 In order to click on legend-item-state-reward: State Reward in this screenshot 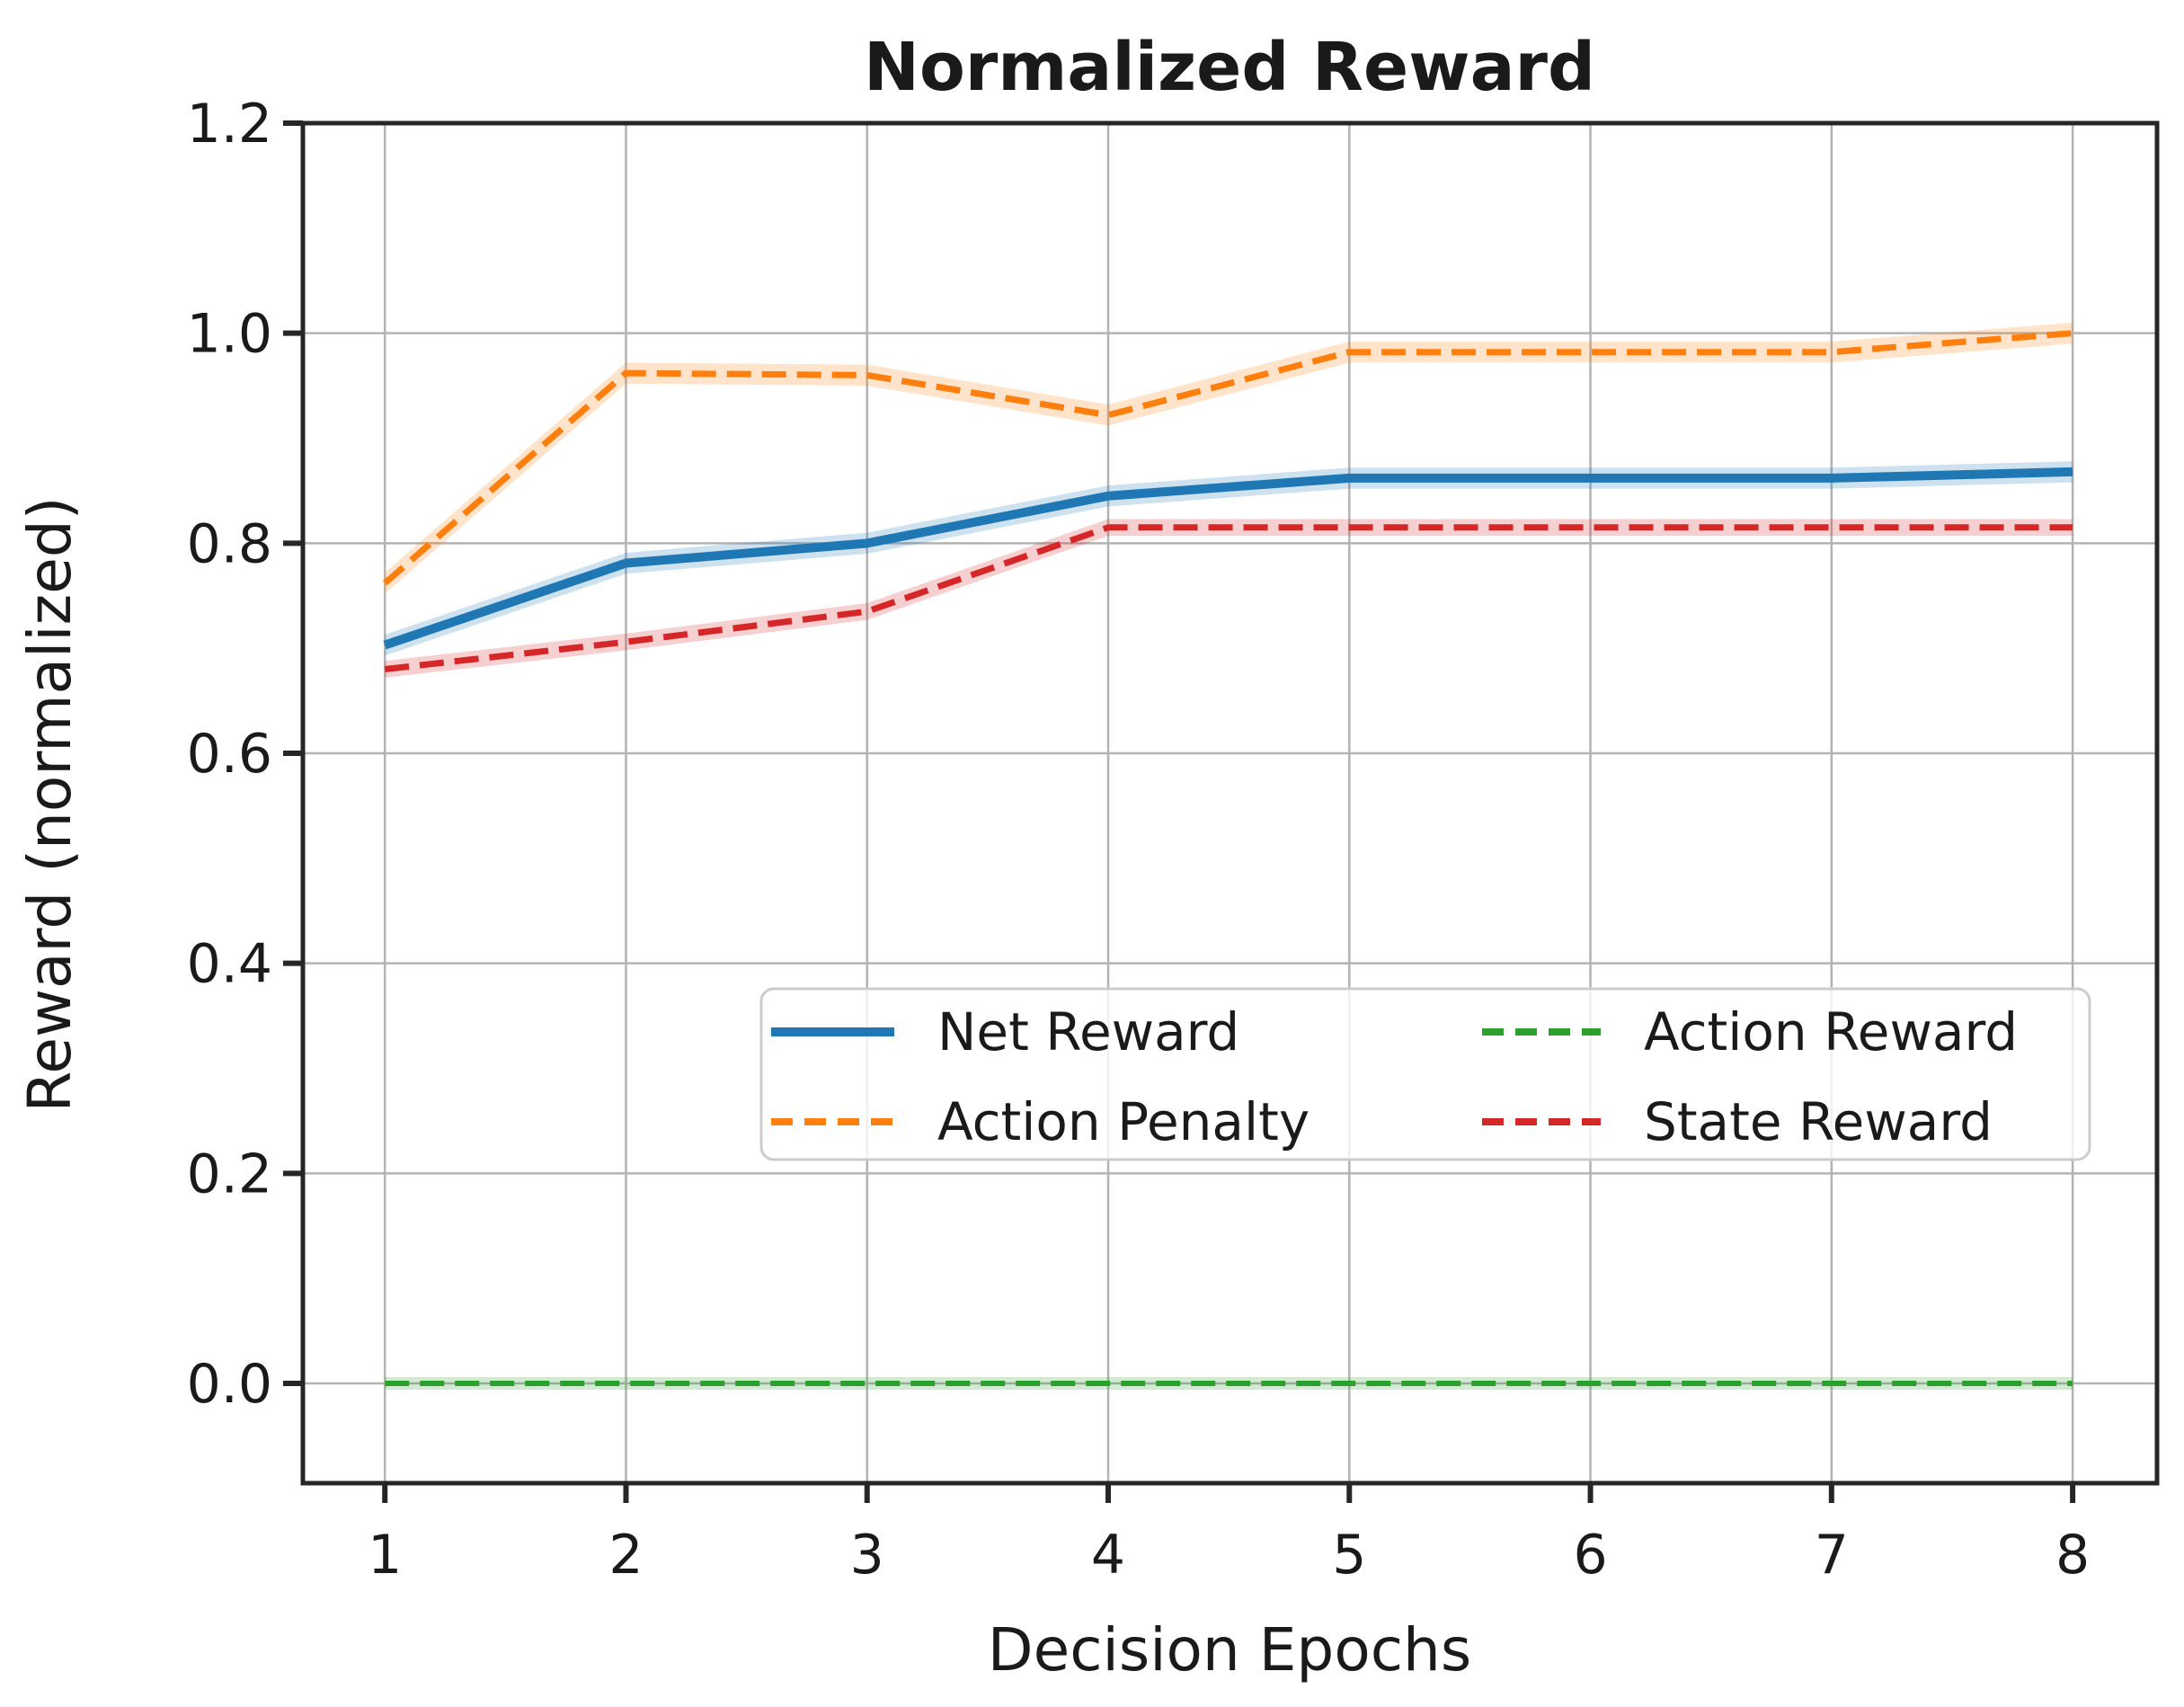, I will do `click(1738, 1122)`.